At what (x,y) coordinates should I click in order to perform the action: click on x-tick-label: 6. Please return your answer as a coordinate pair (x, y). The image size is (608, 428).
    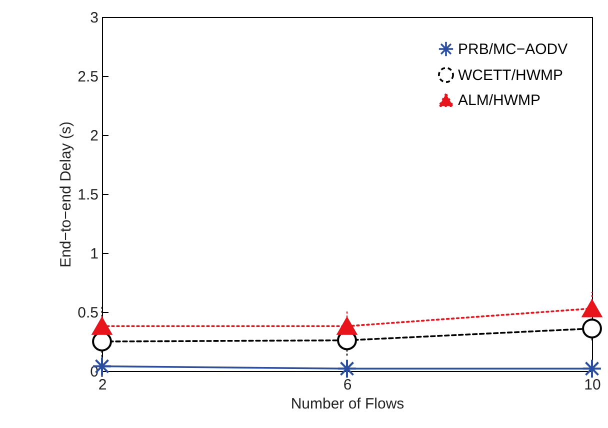
    Looking at the image, I should click on (347, 385).